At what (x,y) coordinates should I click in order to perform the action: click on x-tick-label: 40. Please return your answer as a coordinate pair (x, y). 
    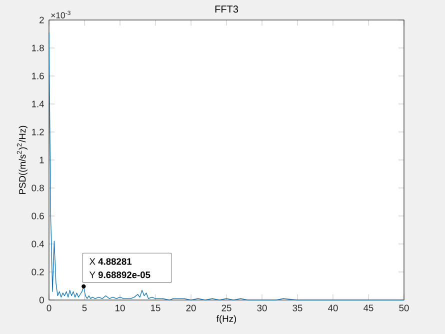
    Looking at the image, I should click on (333, 308).